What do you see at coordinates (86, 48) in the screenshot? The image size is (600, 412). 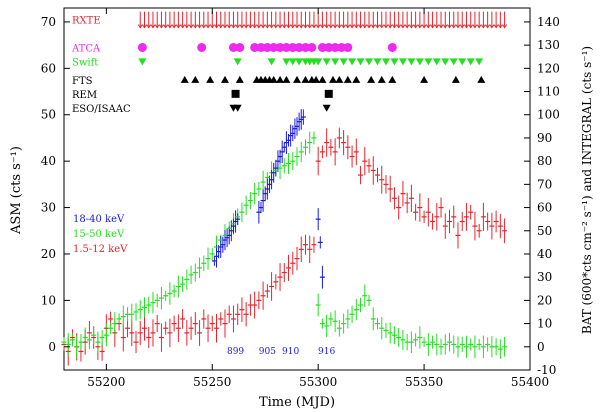 I see `observation-label: ATCA` at bounding box center [86, 48].